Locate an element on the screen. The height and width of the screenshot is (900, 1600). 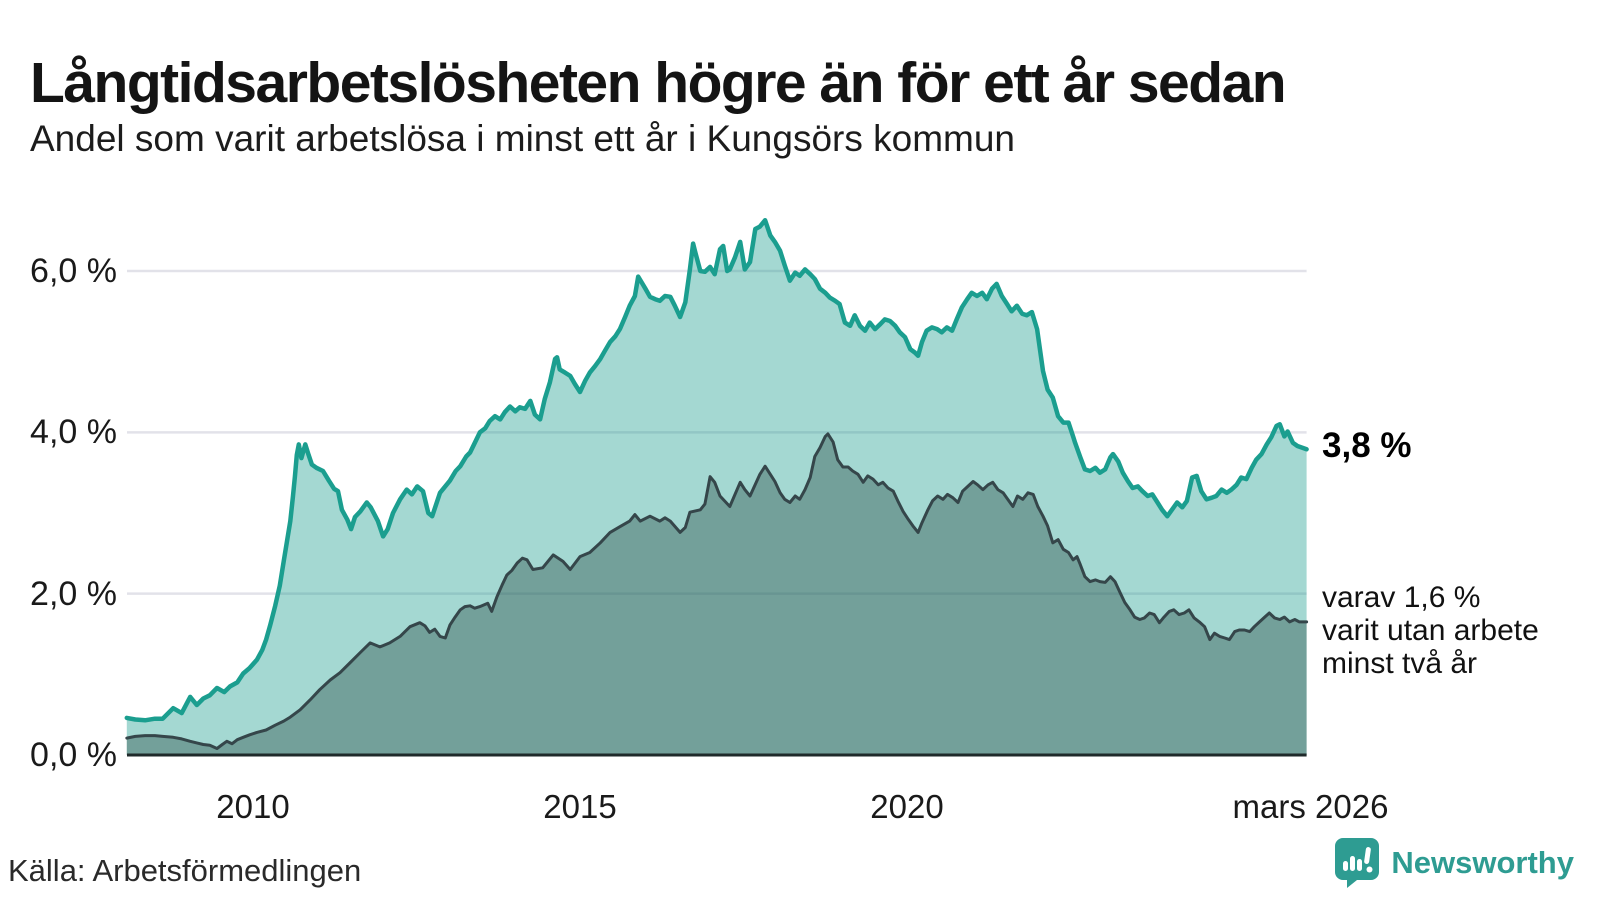
secondary-series-label-line3: minst två år is located at coordinates (1400, 663).